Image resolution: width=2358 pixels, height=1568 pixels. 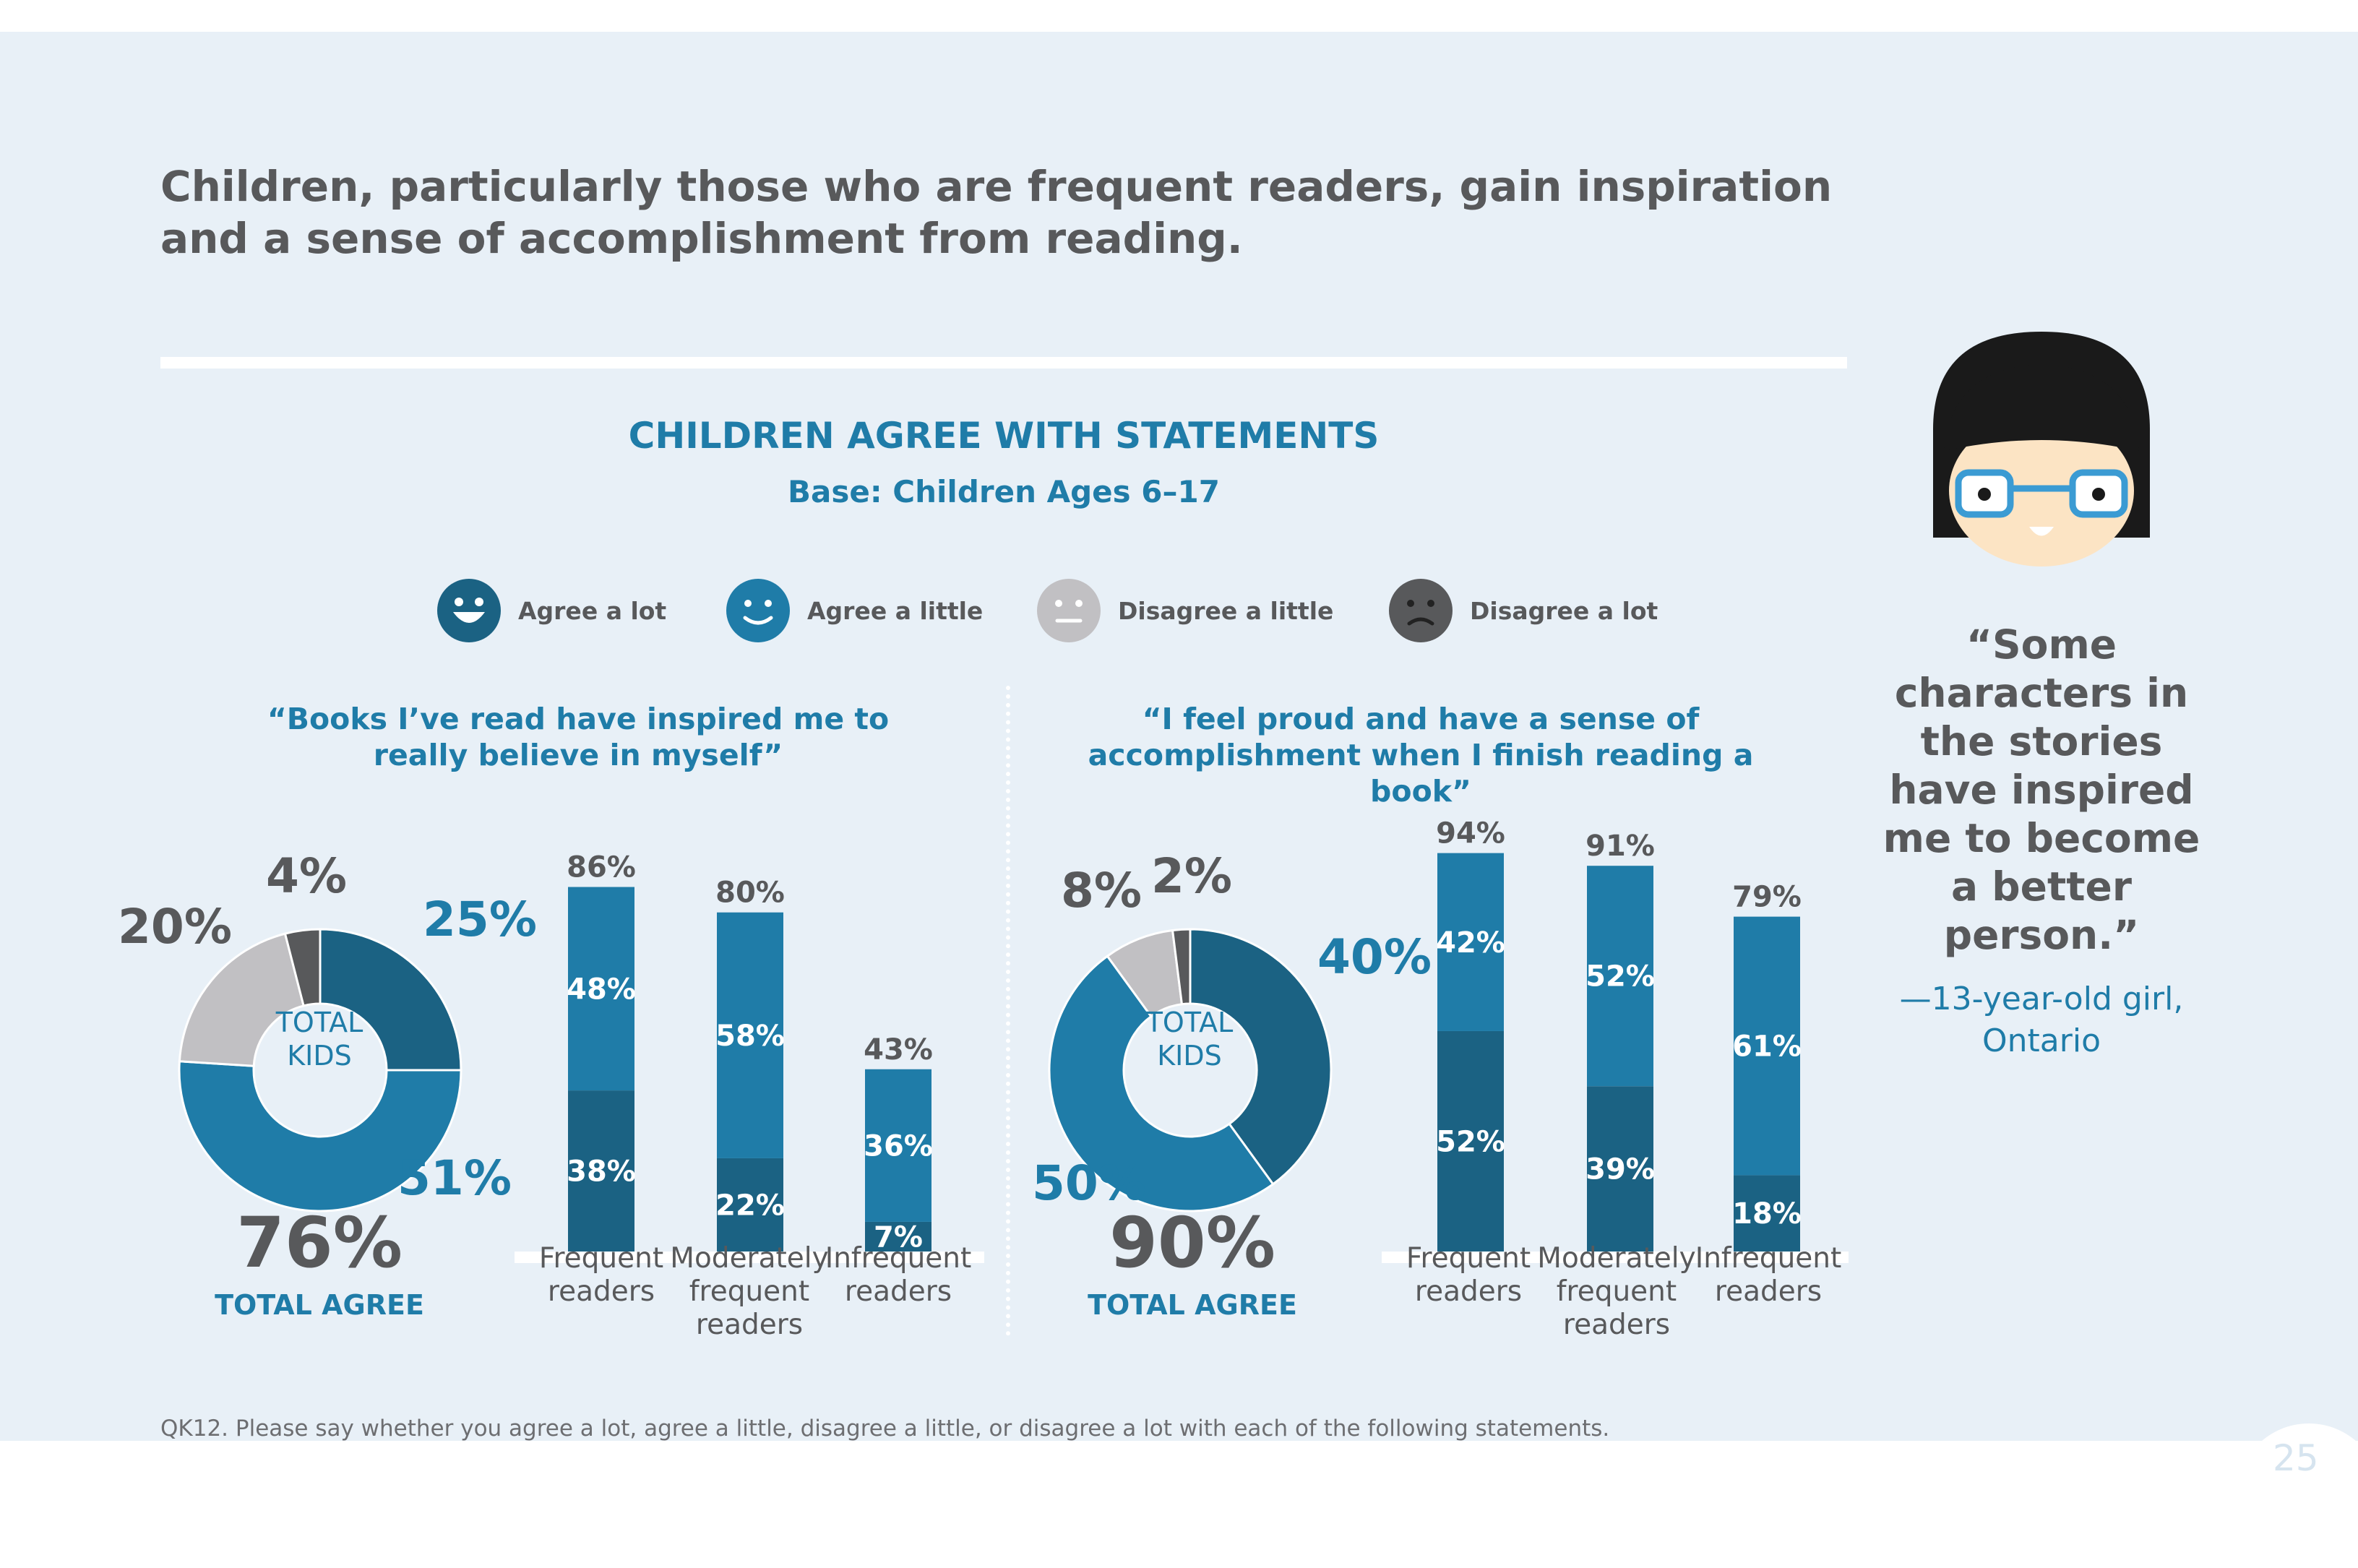 What do you see at coordinates (898, 1050) in the screenshot?
I see `bar1-label-total: 43%` at bounding box center [898, 1050].